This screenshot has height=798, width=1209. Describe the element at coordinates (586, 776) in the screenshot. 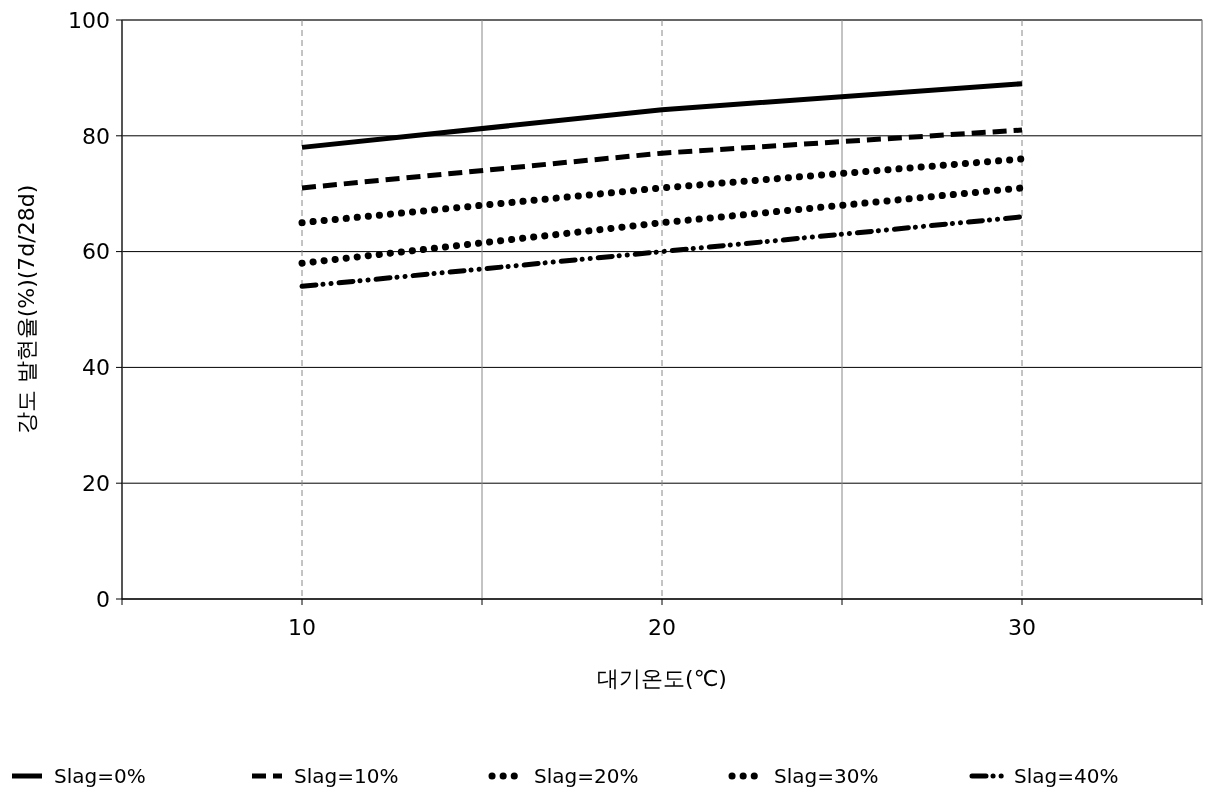

I see `legend-label: Slag=20%` at that location.